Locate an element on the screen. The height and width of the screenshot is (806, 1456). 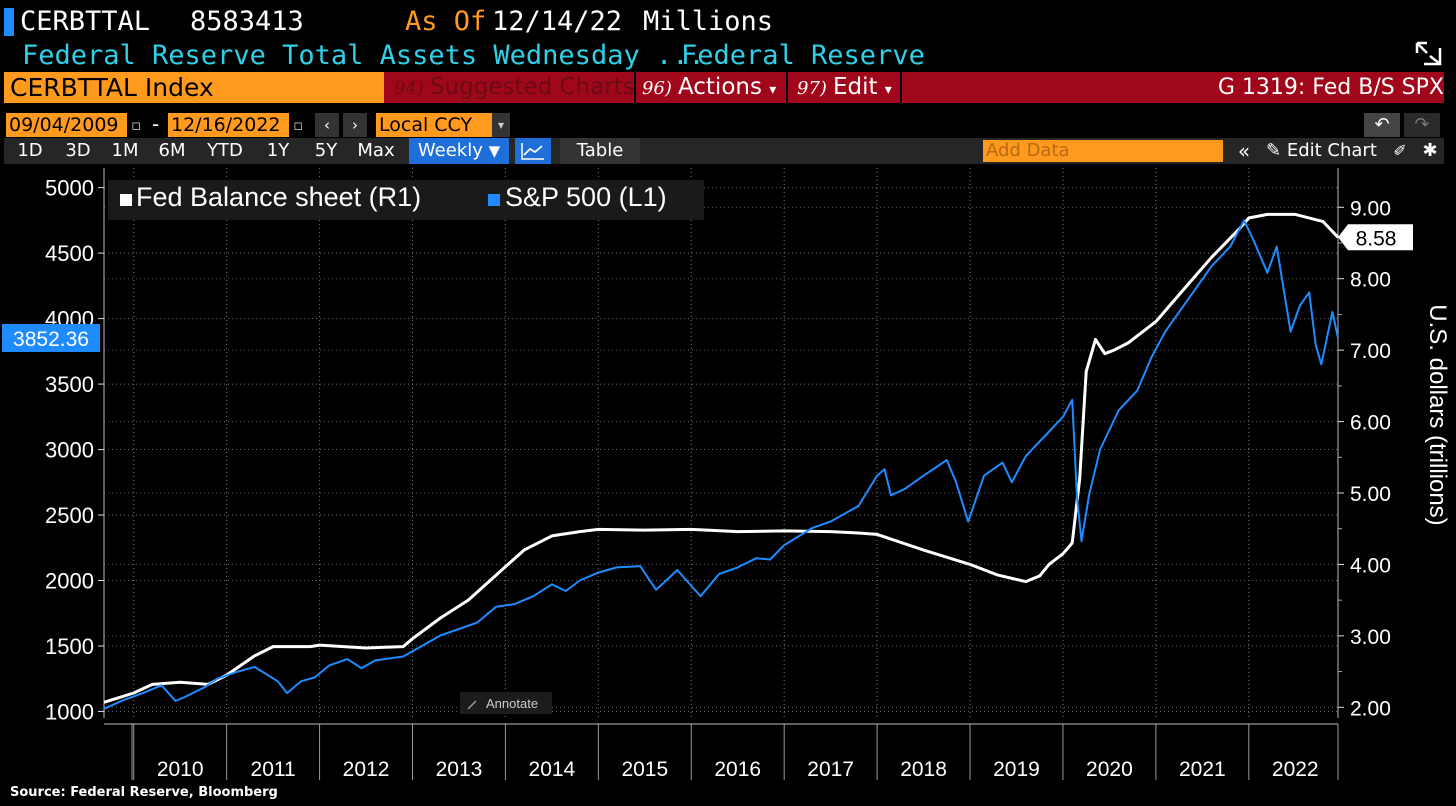
period-button: 1M is located at coordinates (125, 150).